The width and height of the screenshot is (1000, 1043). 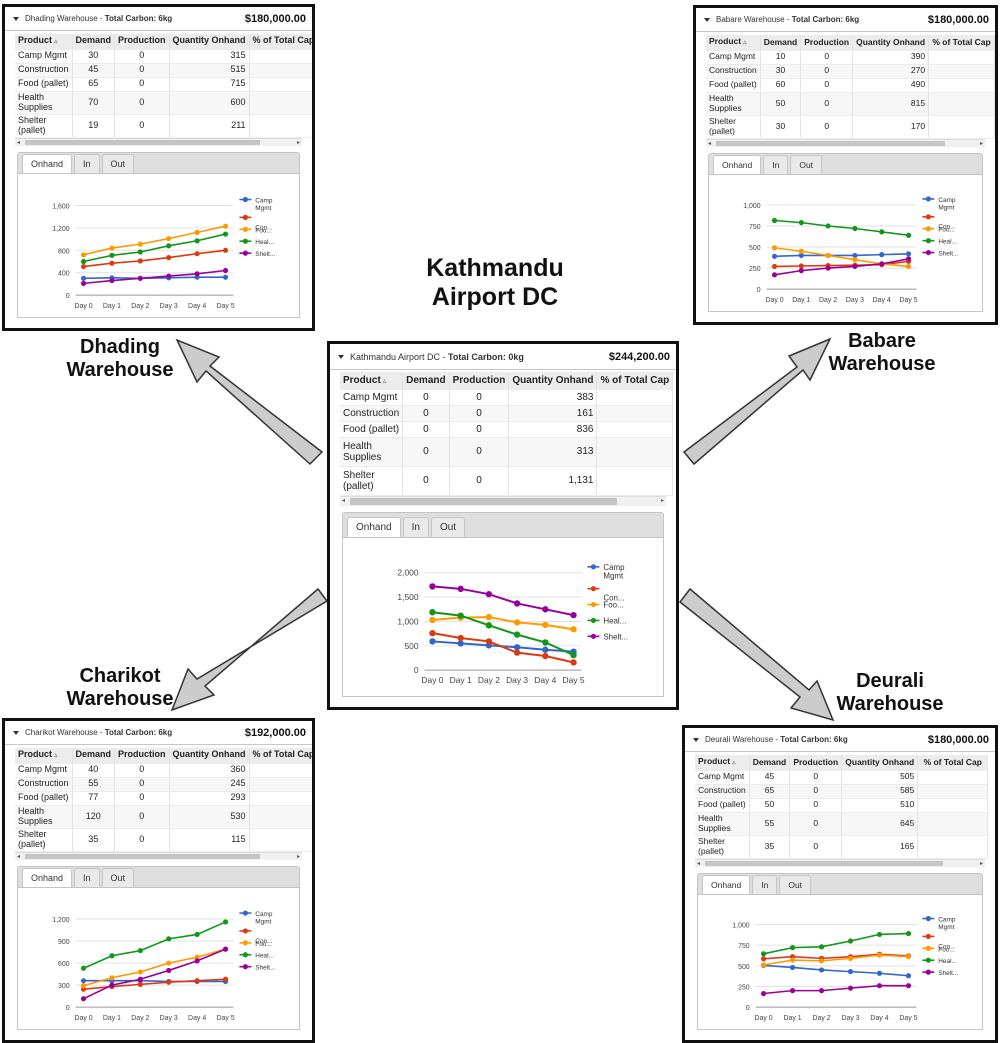 What do you see at coordinates (850, 85) in the screenshot?
I see `table-row: Food (pallet) 60 0 490` at bounding box center [850, 85].